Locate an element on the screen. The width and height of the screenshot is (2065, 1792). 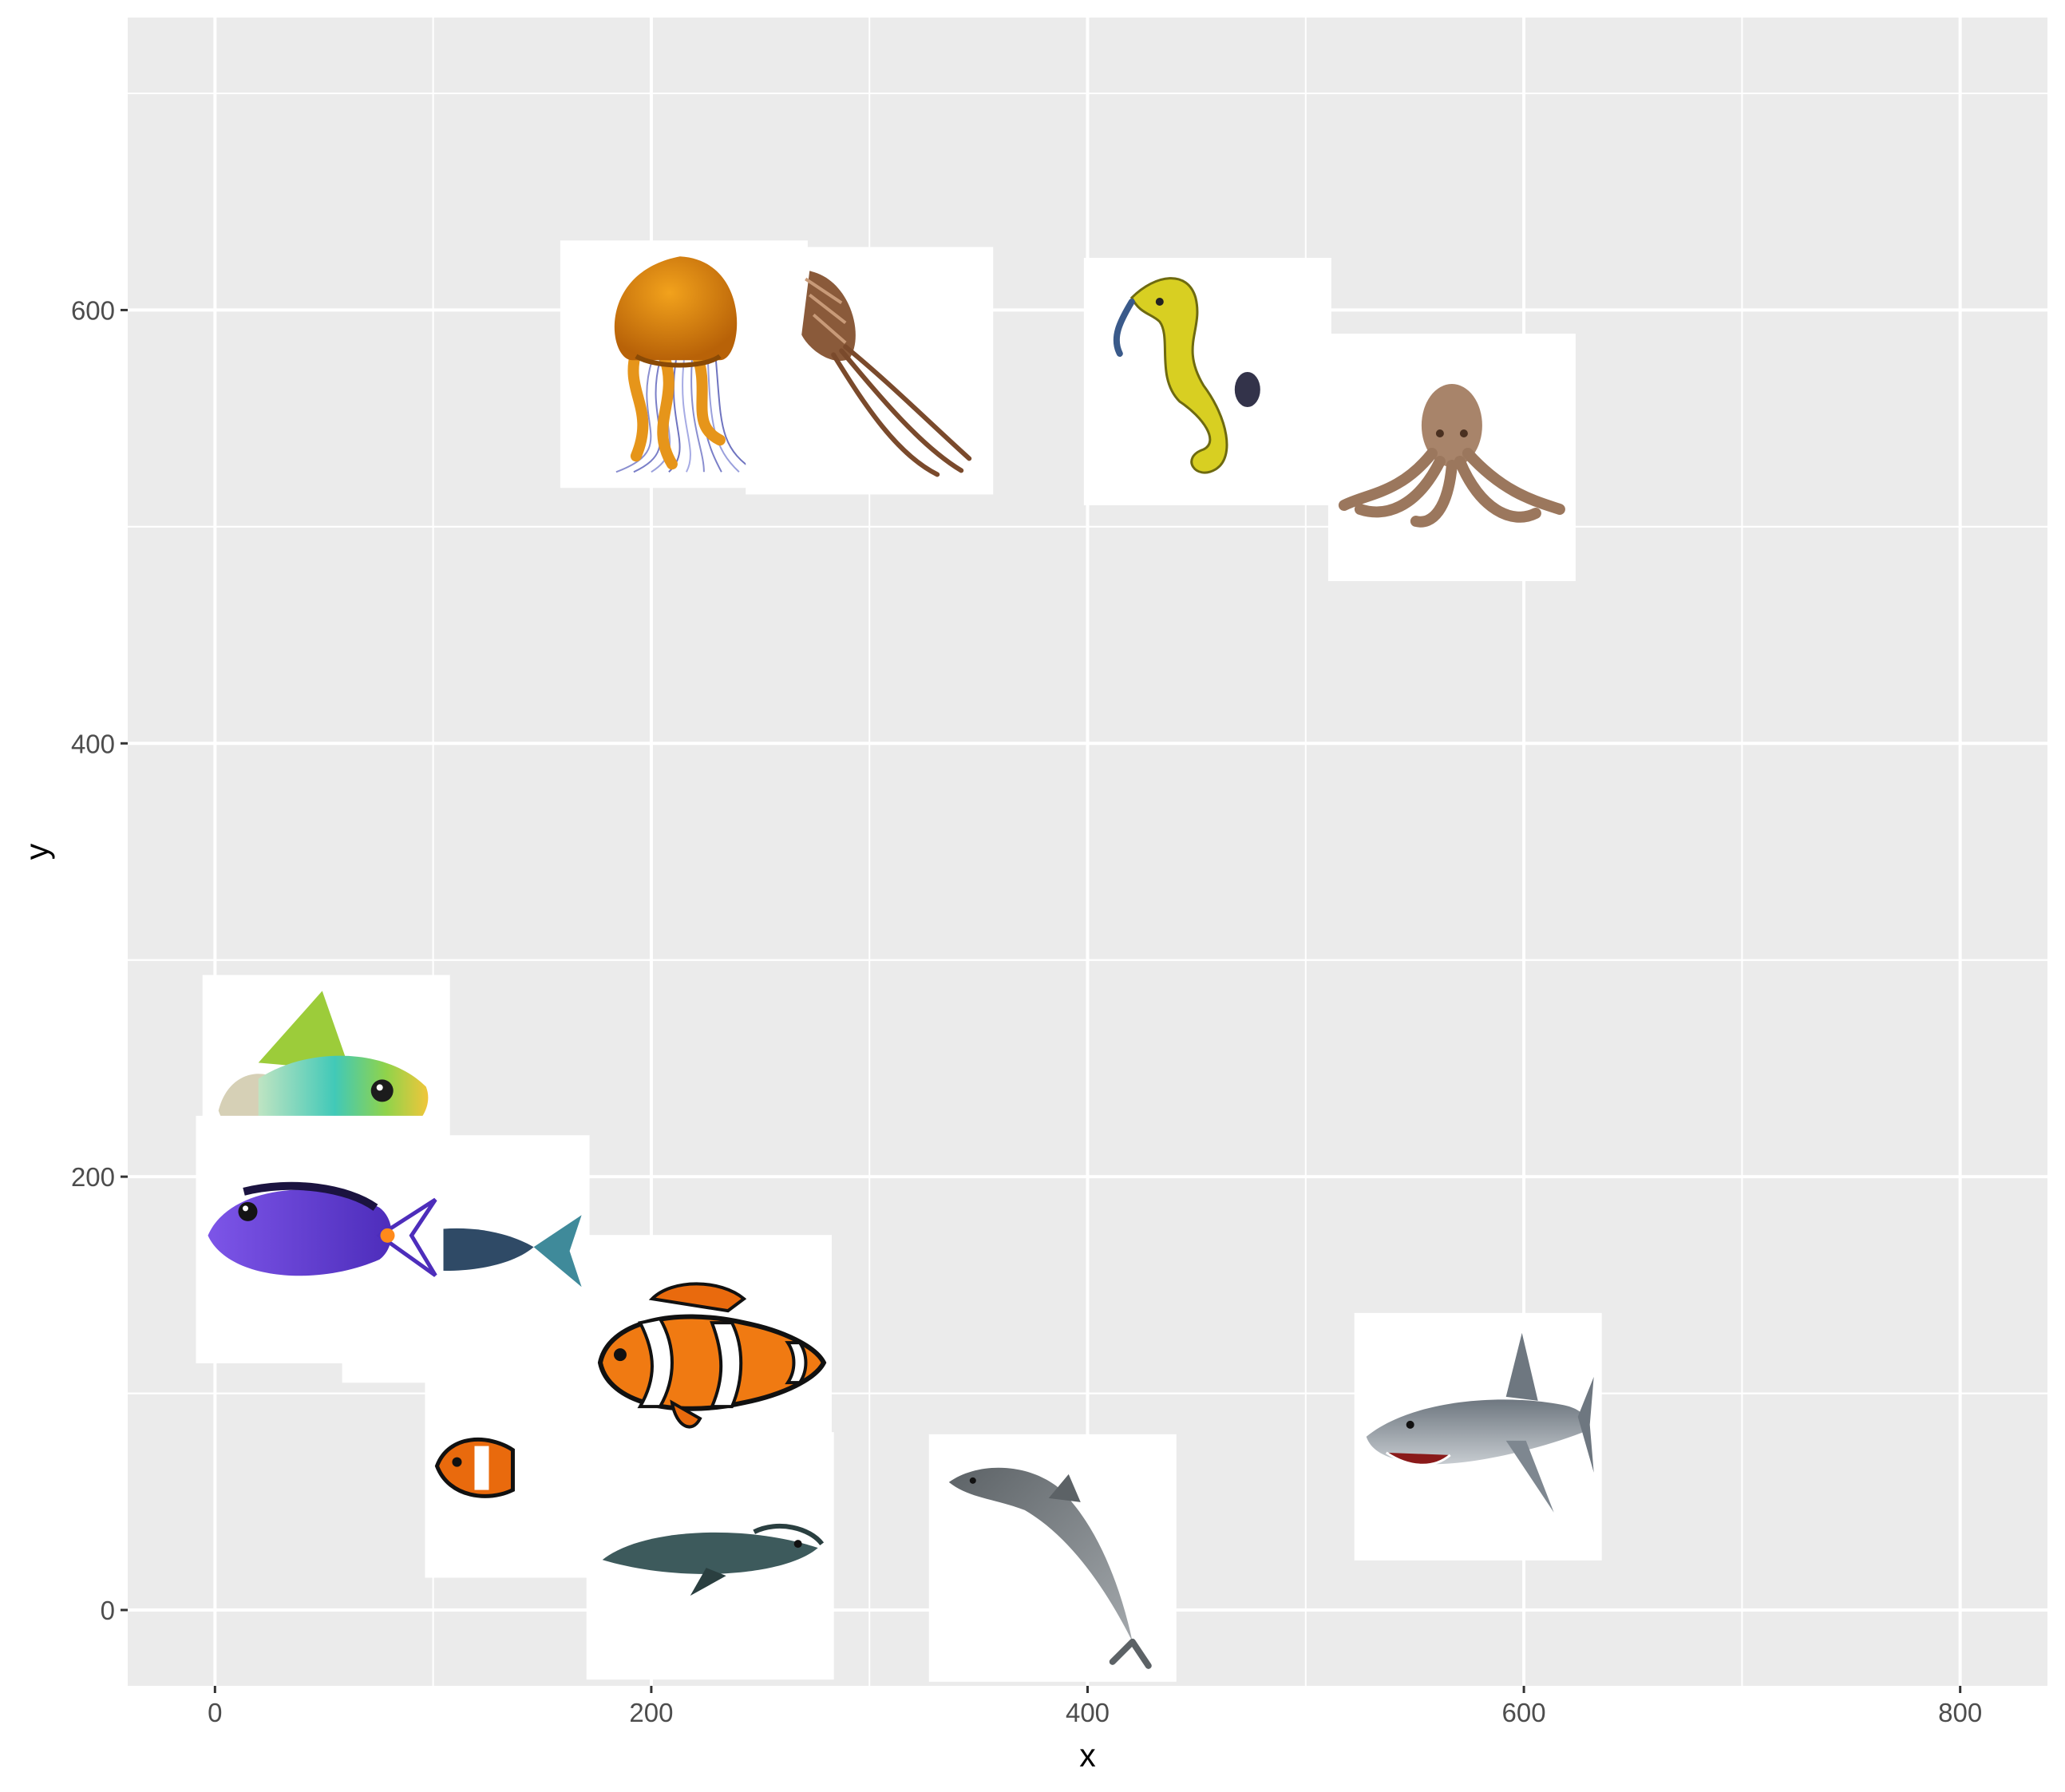
dolphin-icon is located at coordinates (1053, 1558).